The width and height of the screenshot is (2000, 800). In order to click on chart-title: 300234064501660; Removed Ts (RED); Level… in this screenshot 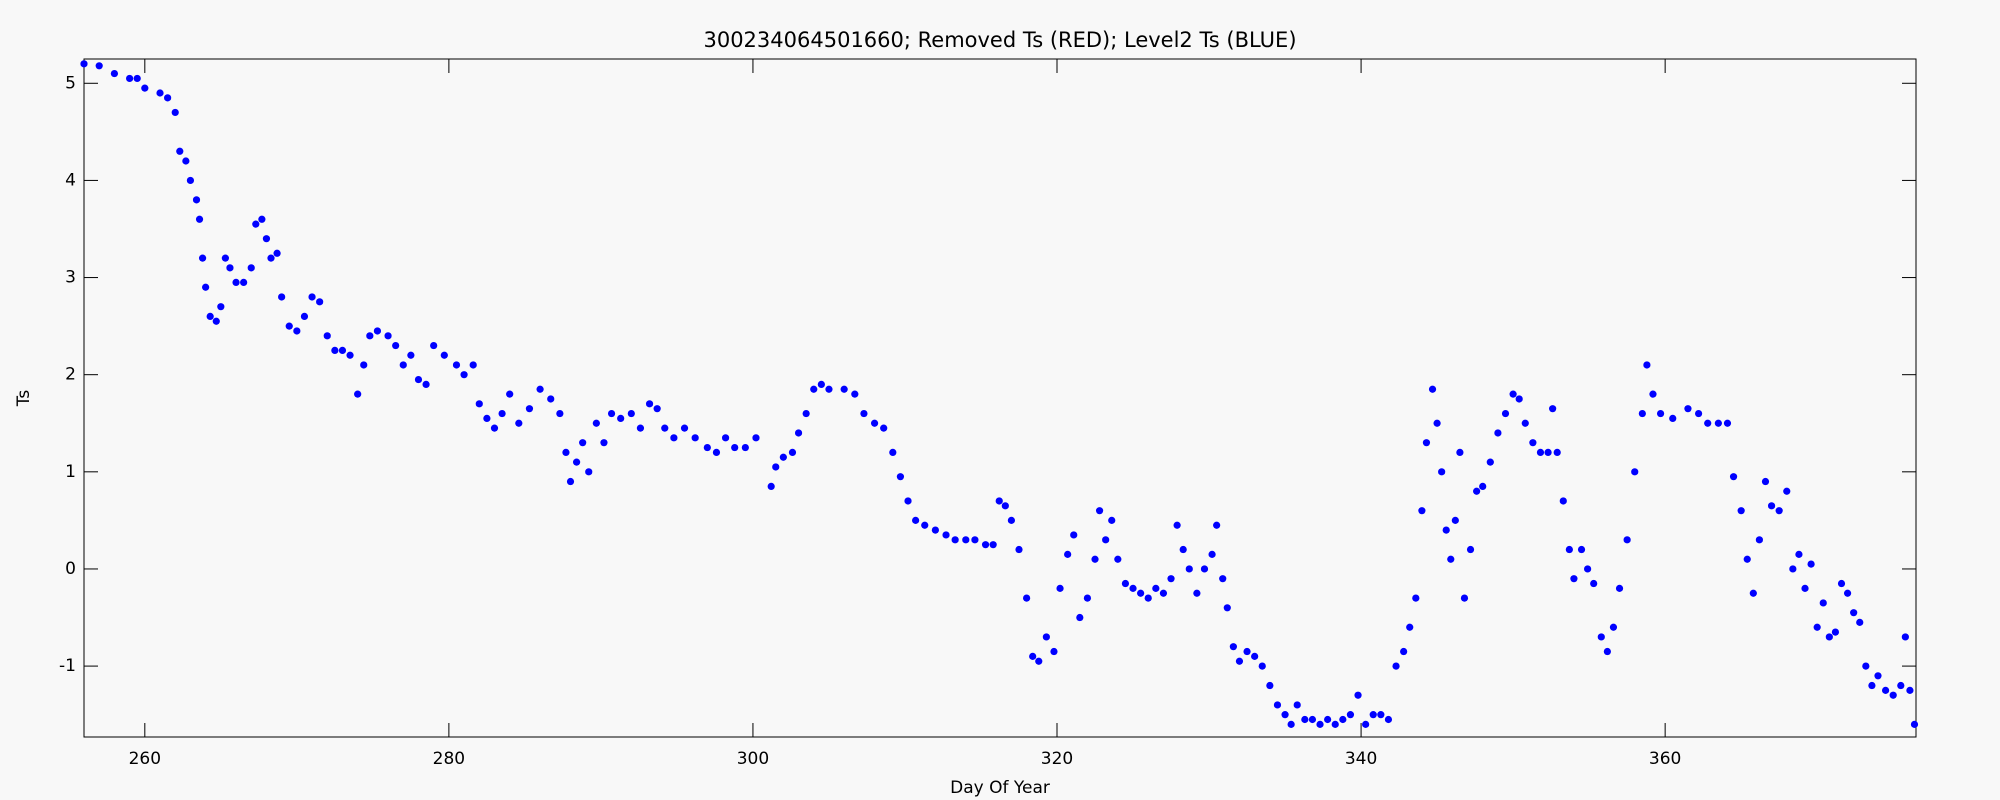, I will do `click(999, 40)`.